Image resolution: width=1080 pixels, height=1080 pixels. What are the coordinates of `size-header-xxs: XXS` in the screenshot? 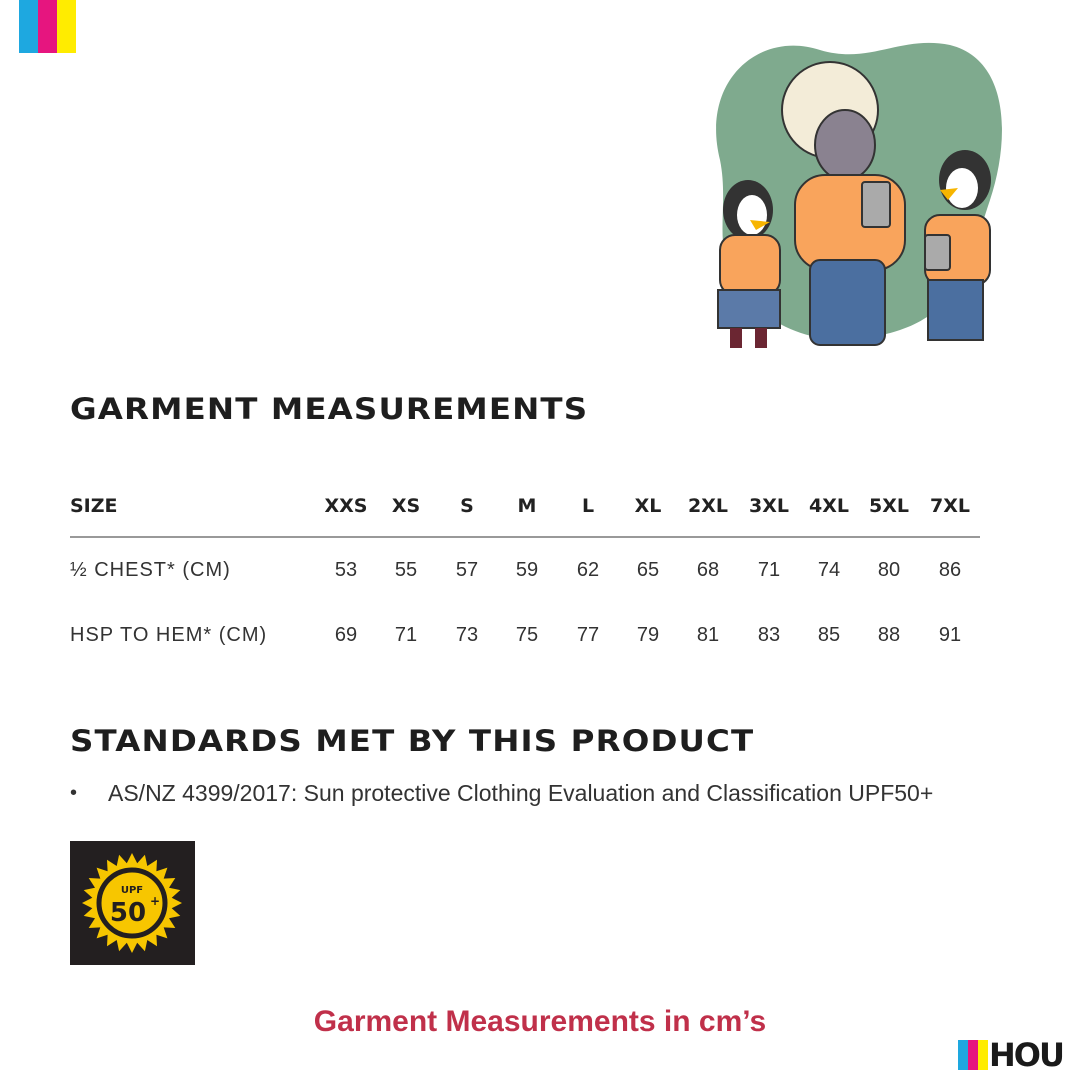 It's located at (346, 506).